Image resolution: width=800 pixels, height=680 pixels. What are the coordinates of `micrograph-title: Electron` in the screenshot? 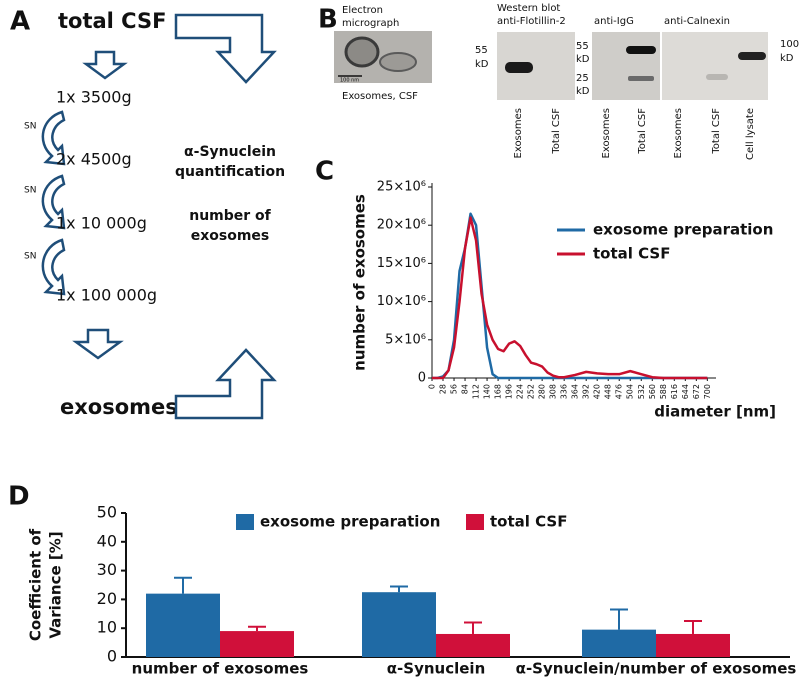 It's located at (362, 10).